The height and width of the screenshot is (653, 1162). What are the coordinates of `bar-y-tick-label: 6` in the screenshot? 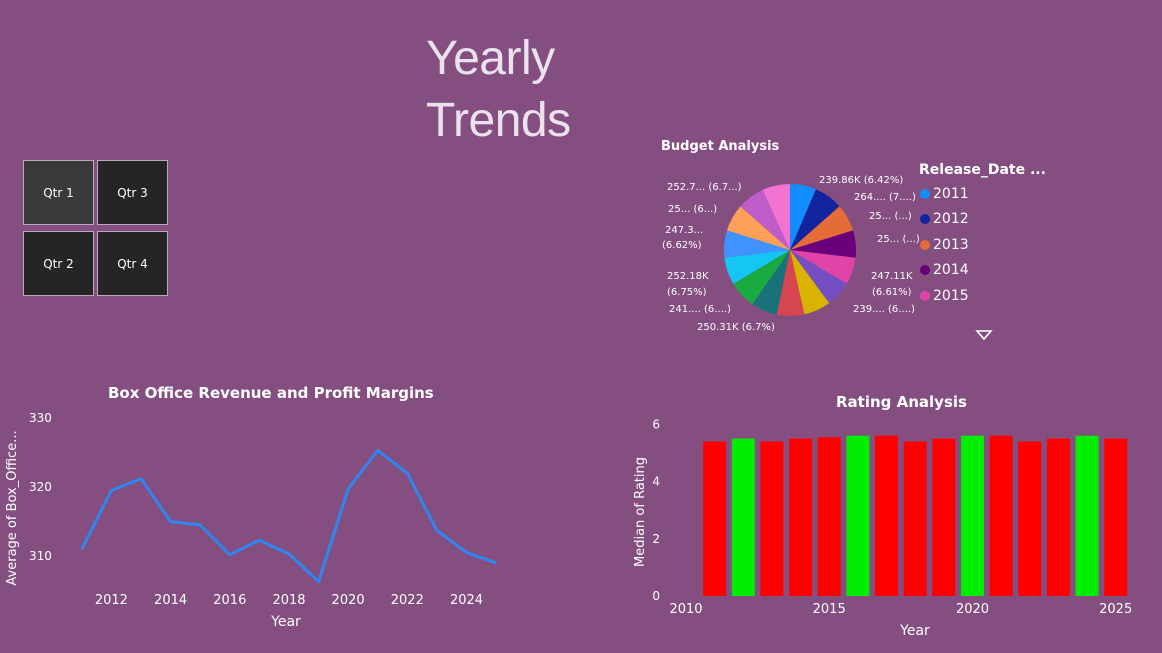 It's located at (656, 424).